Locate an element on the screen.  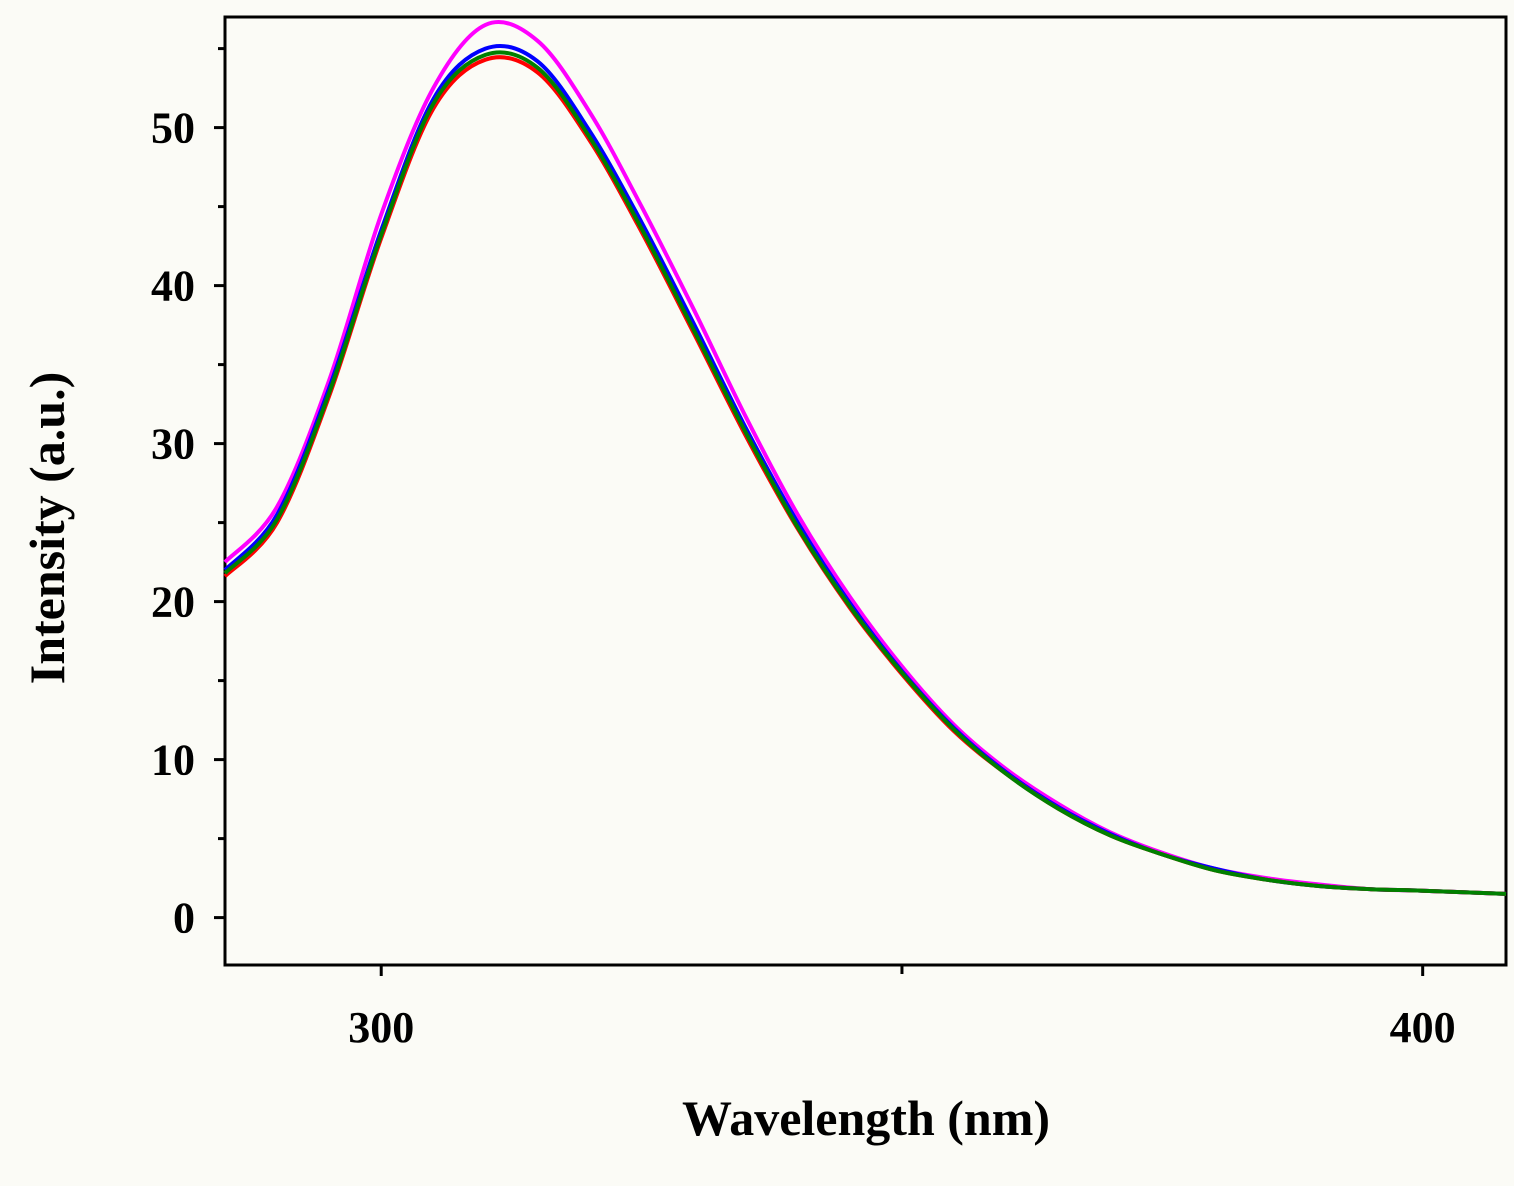
y-tick-label: 0 is located at coordinates (184, 918).